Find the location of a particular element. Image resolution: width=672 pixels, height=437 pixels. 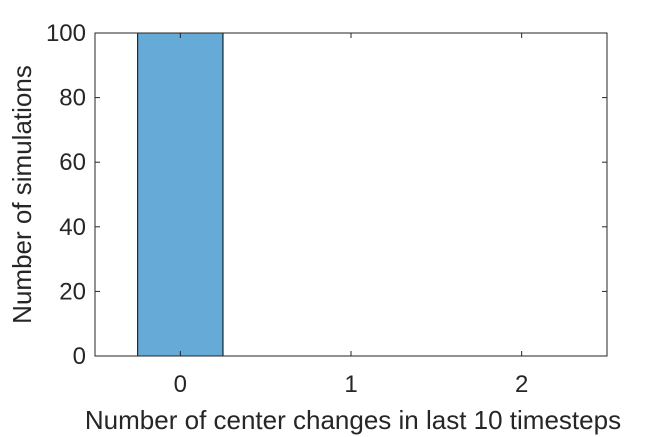

x-tick-label-2: 2 is located at coordinates (521, 384).